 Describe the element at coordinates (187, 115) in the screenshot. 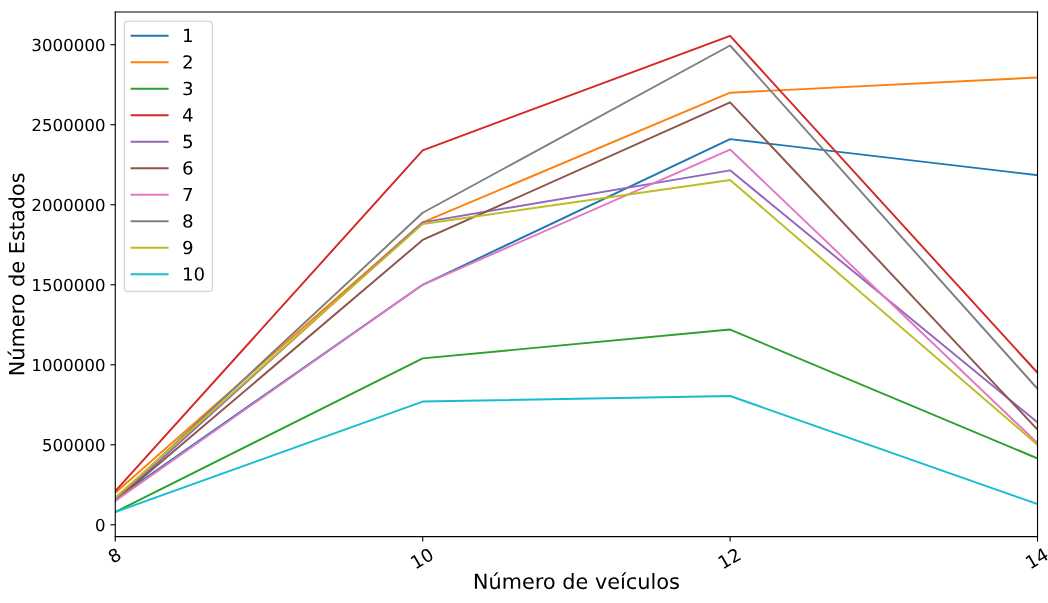

I see `legend-label: 4` at that location.